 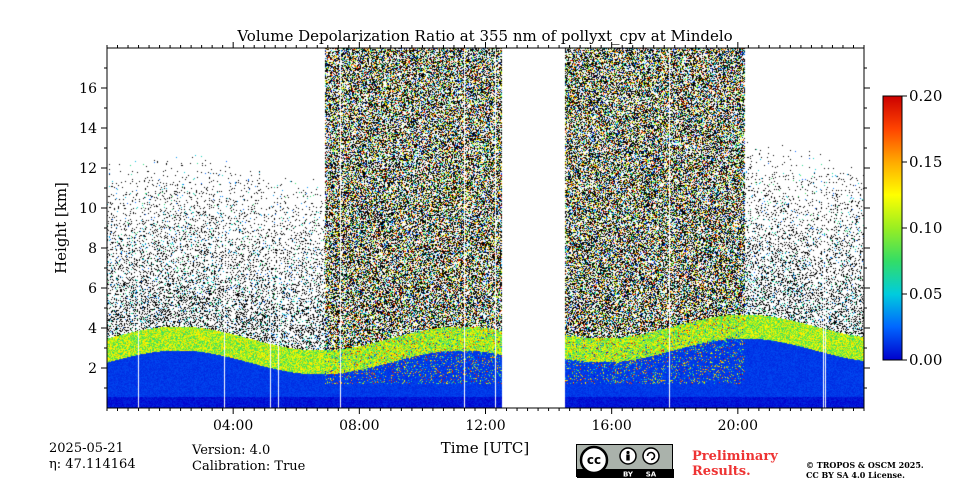 What do you see at coordinates (88, 129) in the screenshot?
I see `y-tick-label: 14` at bounding box center [88, 129].